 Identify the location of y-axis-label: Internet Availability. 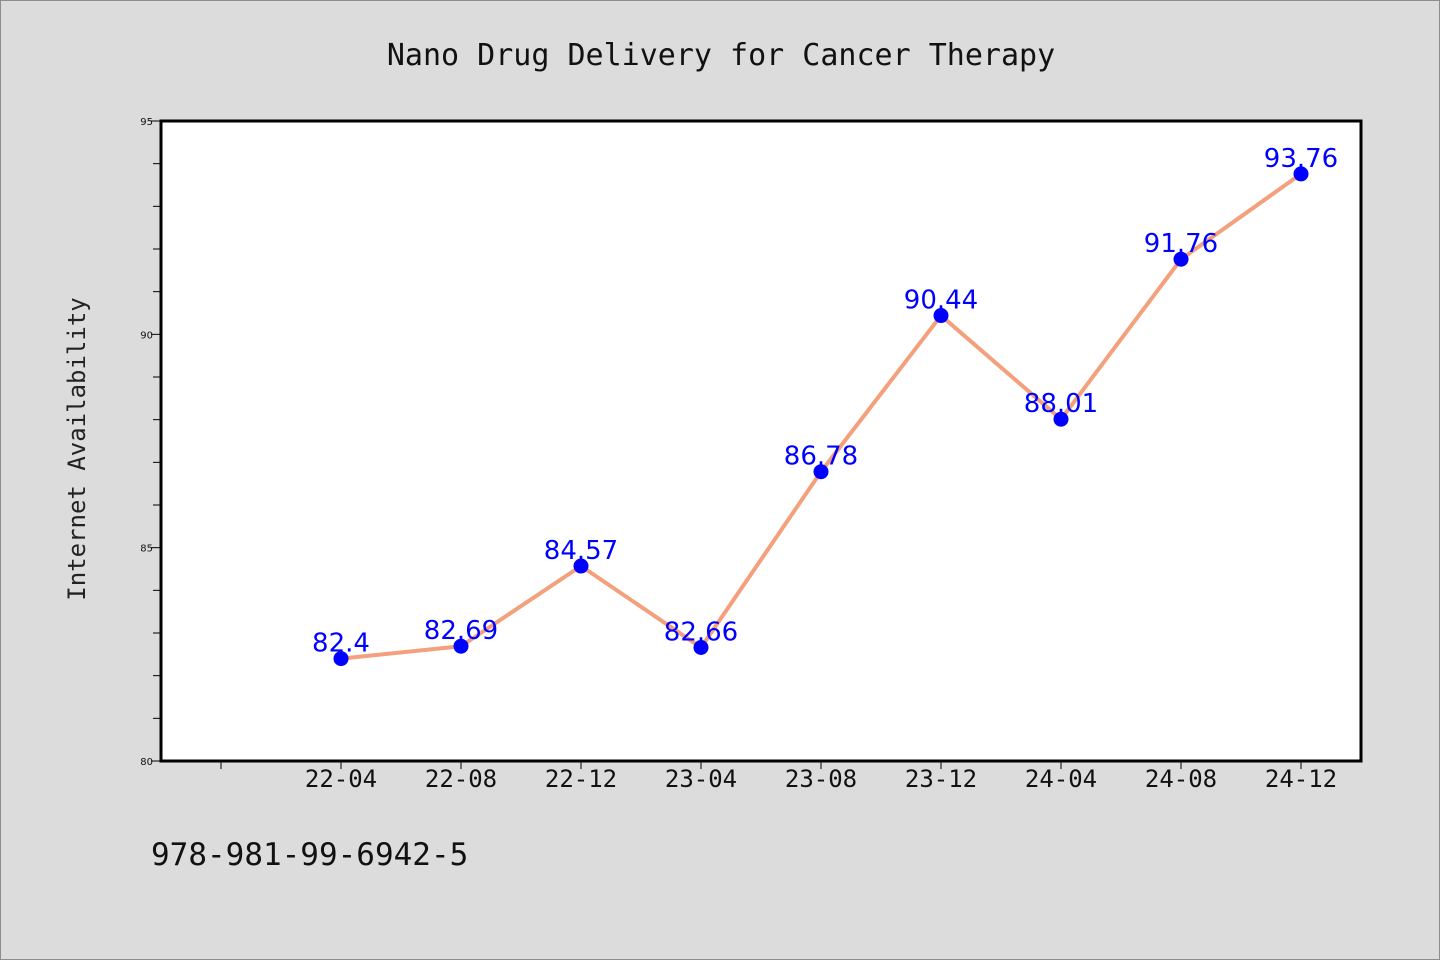
(77, 448).